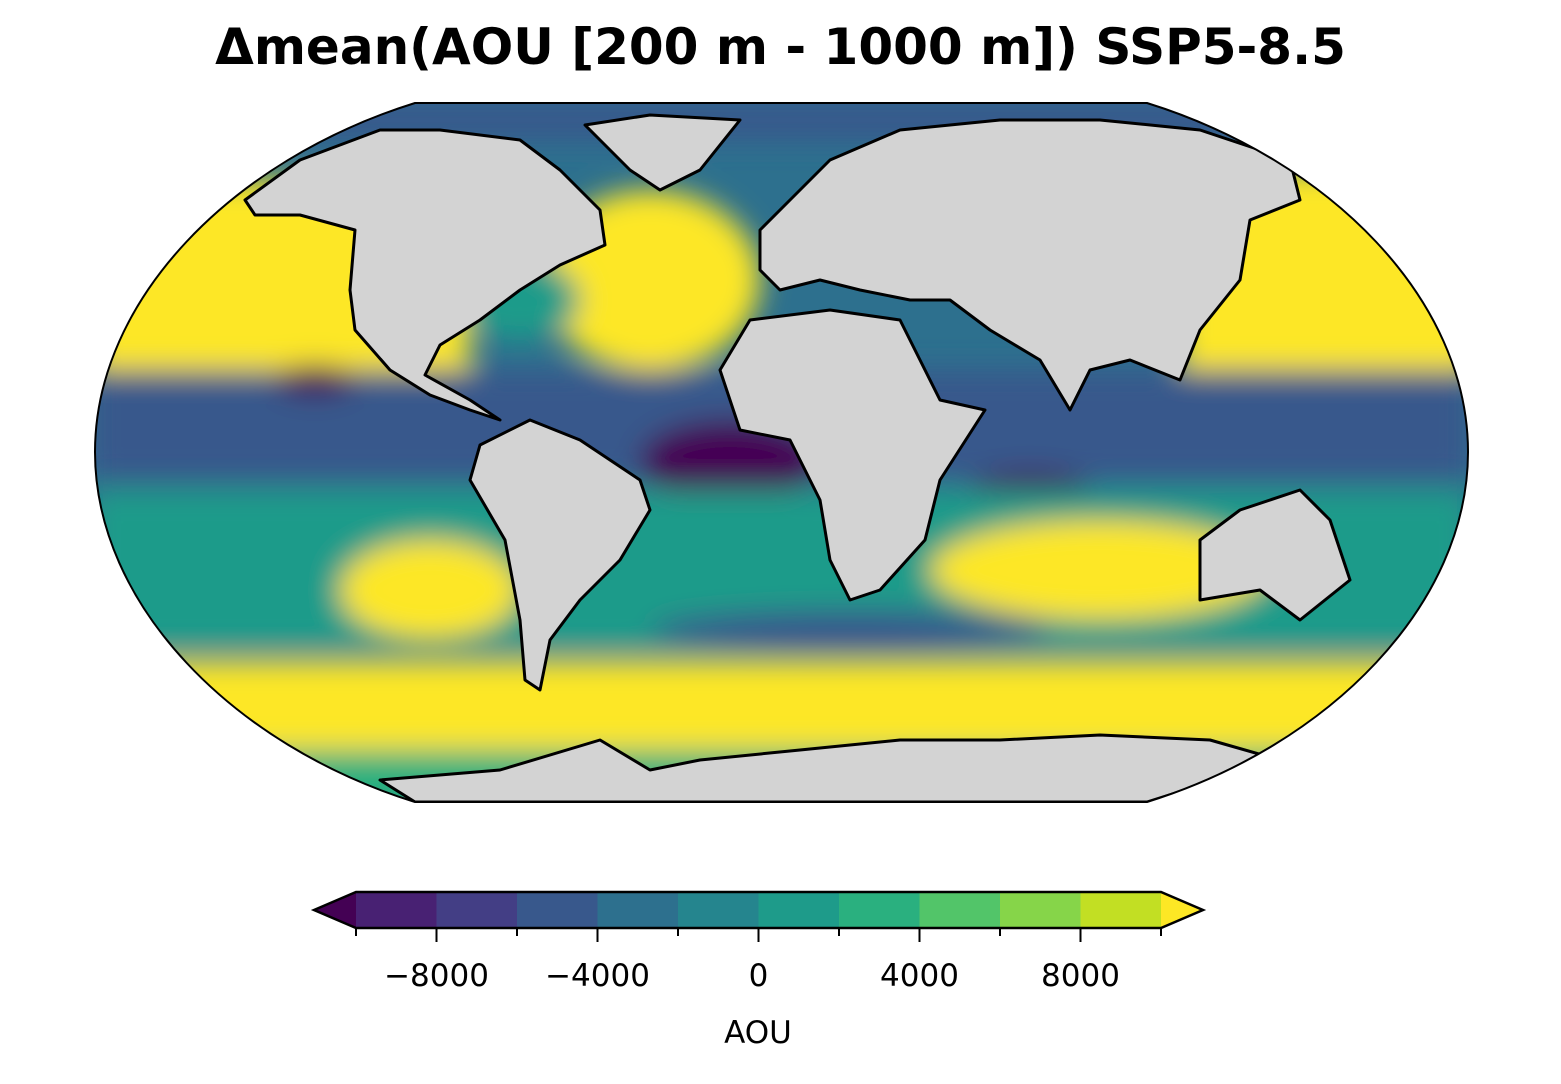 The image size is (1561, 1084). I want to click on south-america, so click(560, 555).